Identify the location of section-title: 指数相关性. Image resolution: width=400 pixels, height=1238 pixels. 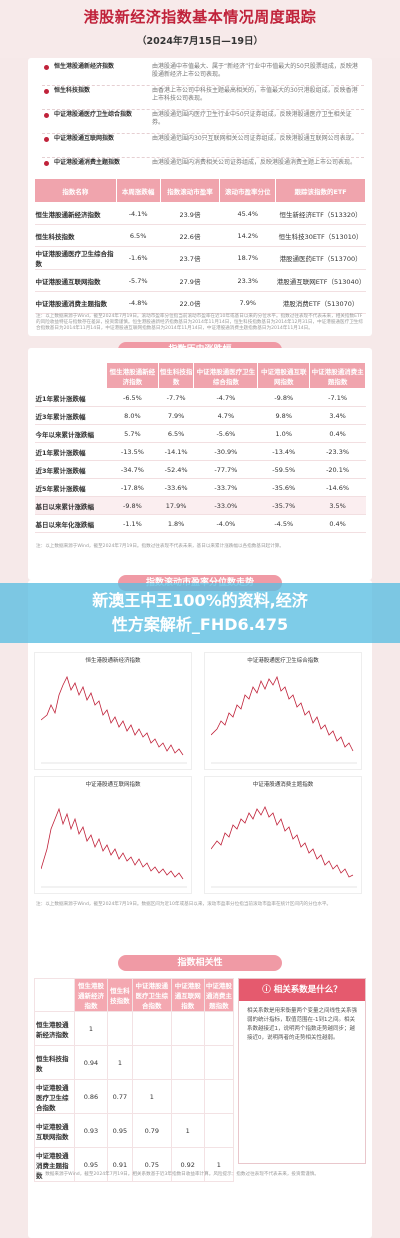
(200, 963).